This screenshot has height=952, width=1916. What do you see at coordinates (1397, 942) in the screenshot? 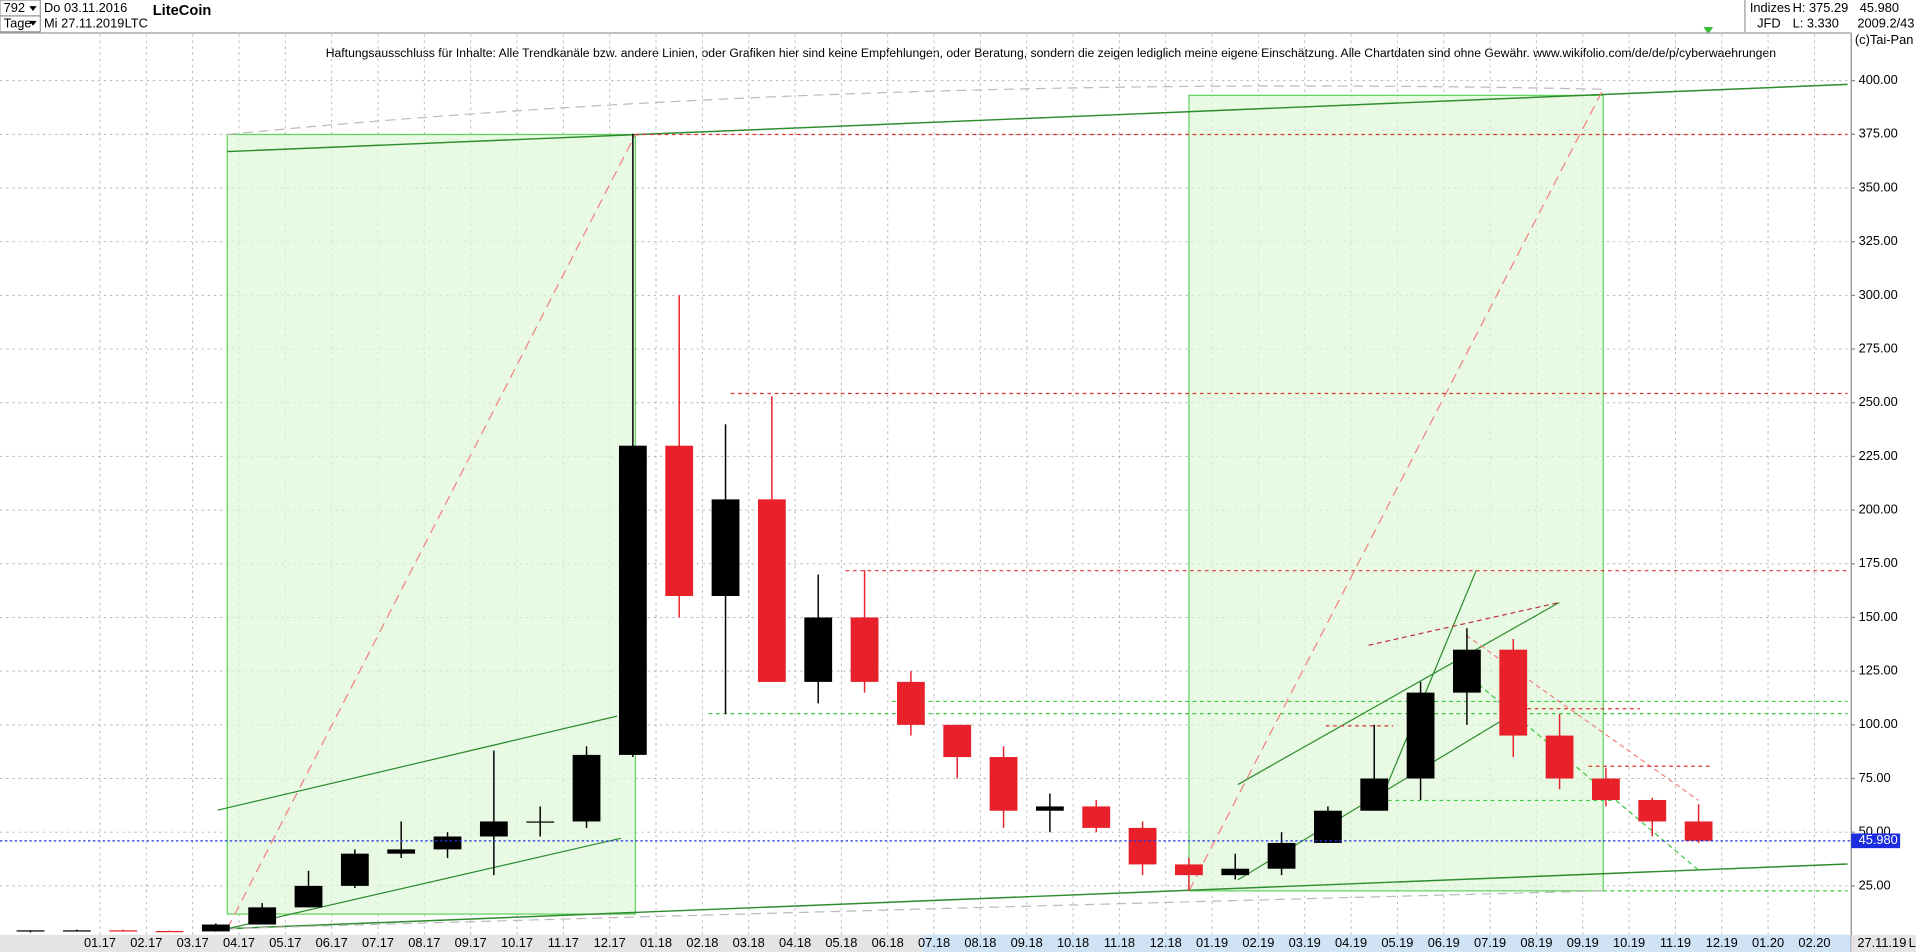
I see `x-tick-label: 05.19` at bounding box center [1397, 942].